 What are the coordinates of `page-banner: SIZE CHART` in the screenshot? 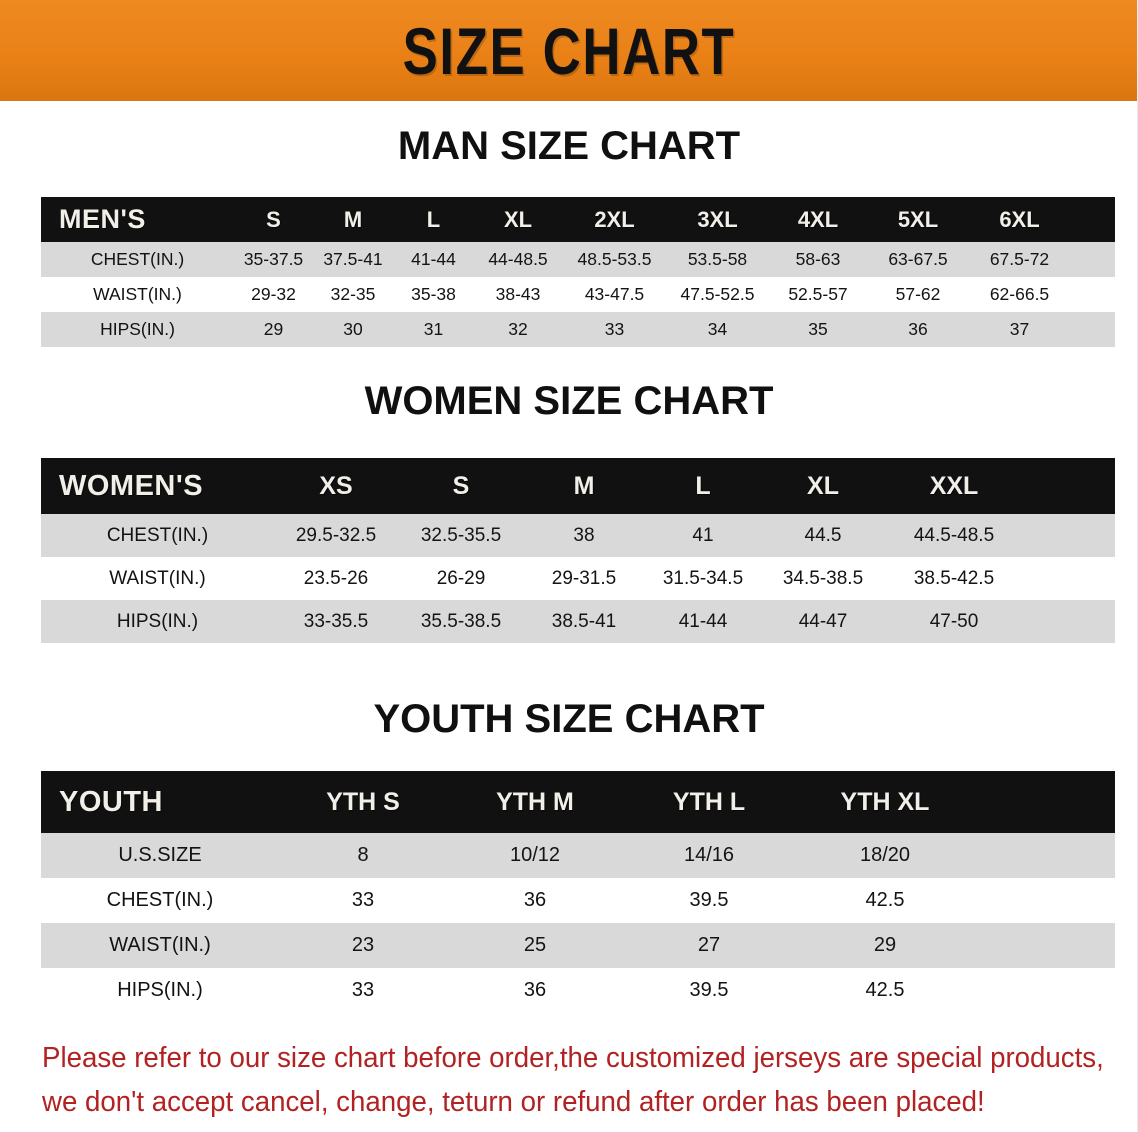 It's located at (568, 50).